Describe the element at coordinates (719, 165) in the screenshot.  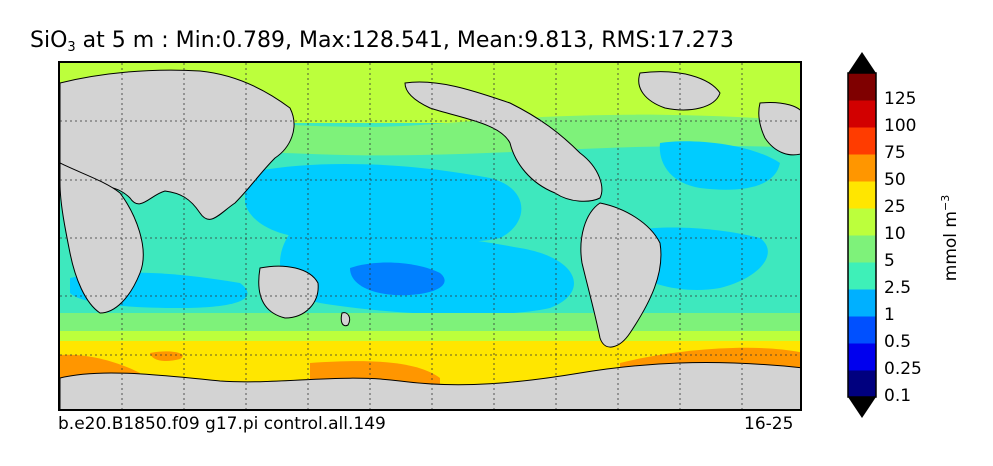
I see `north-atlantic-low-pool` at that location.